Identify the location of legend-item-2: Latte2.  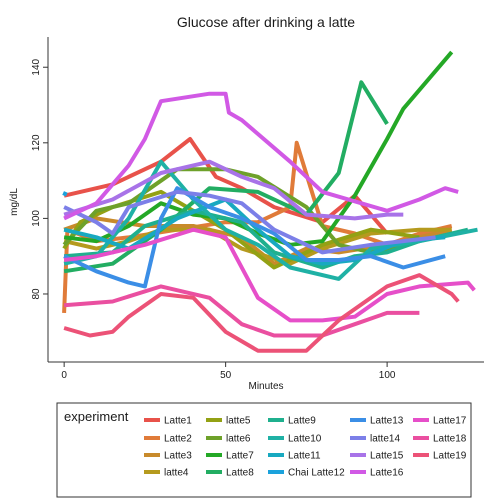
(168, 439).